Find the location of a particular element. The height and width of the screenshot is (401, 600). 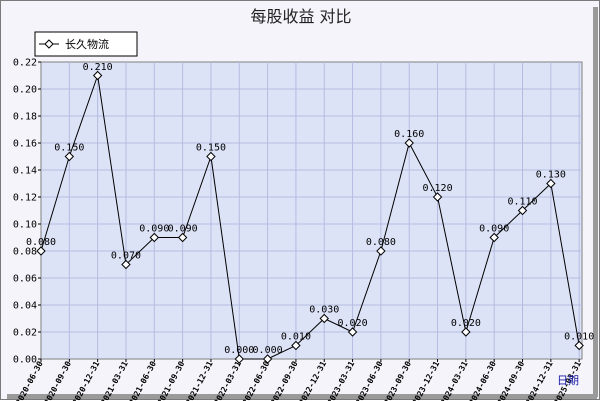

x-axis-unit-label: 日期 is located at coordinates (568, 380).